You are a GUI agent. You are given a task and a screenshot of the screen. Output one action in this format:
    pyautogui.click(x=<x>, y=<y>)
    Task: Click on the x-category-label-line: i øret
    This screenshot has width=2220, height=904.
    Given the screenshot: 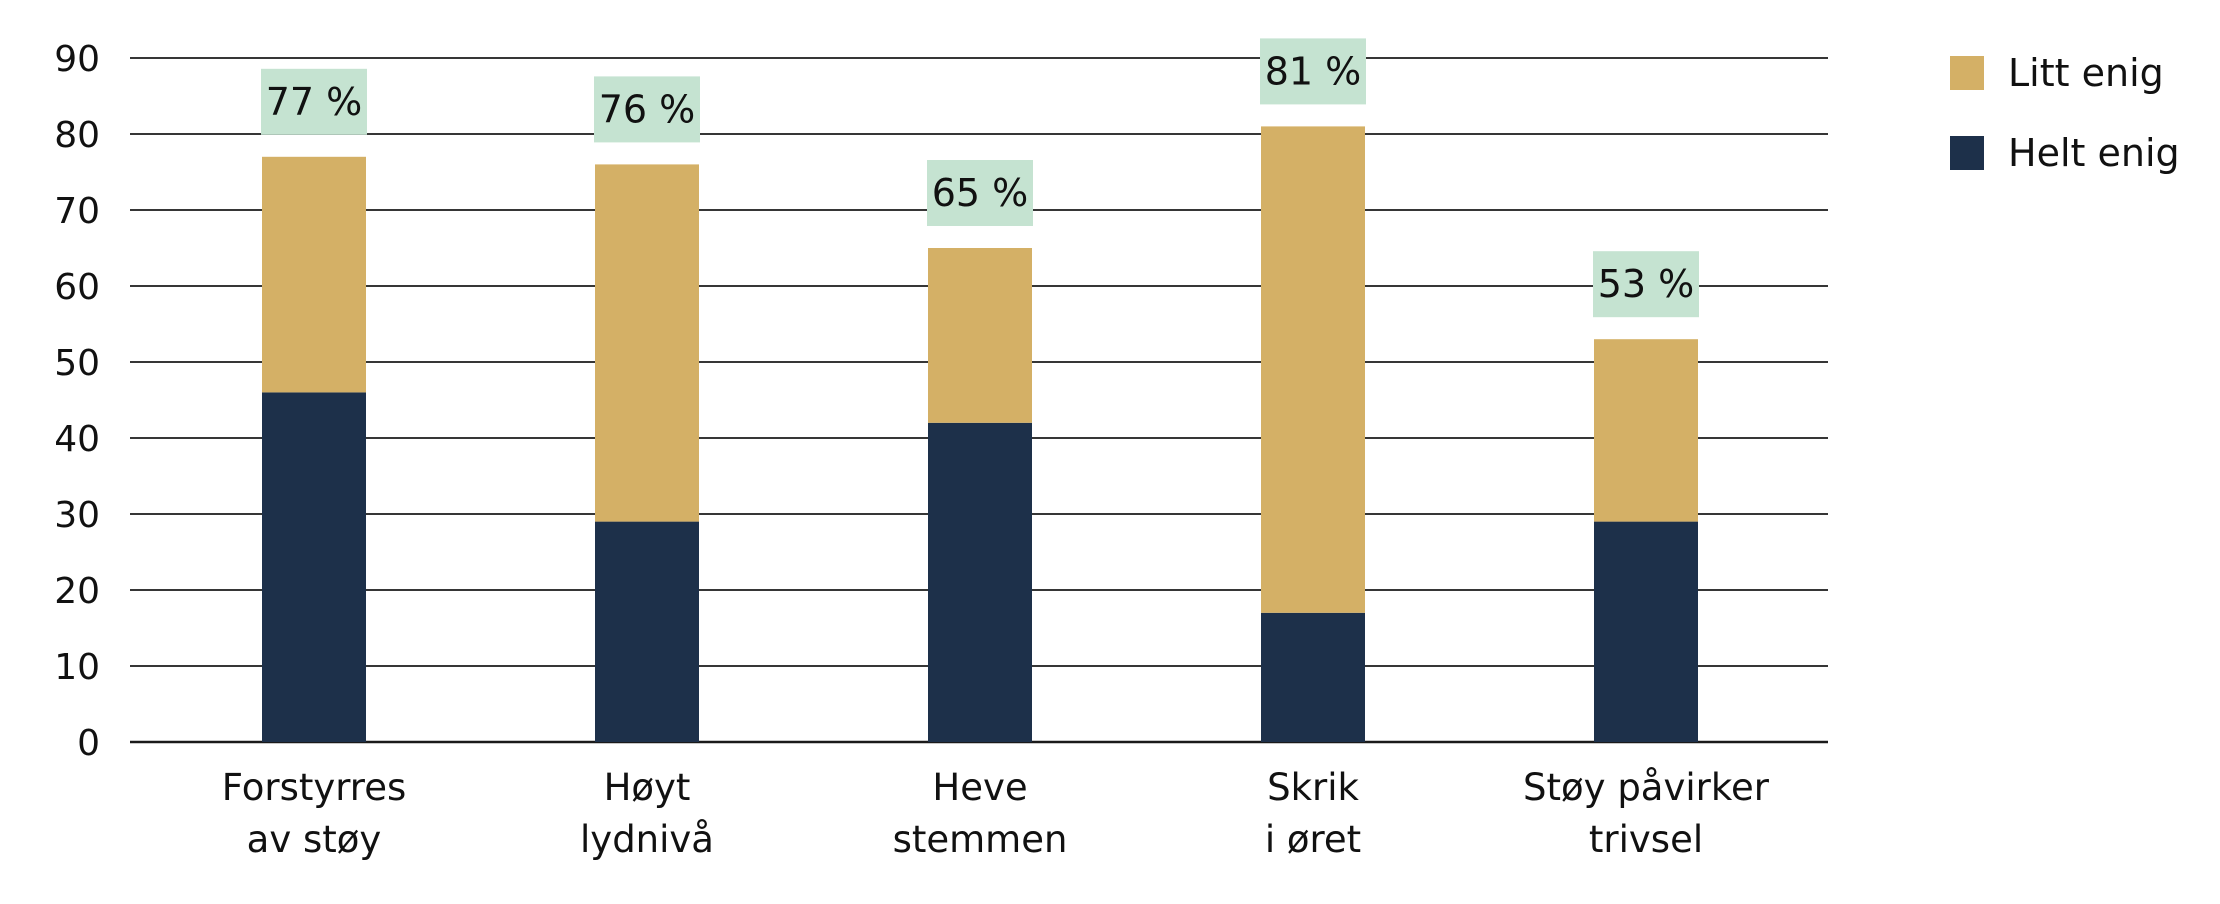 What is the action you would take?
    pyautogui.click(x=1313, y=839)
    